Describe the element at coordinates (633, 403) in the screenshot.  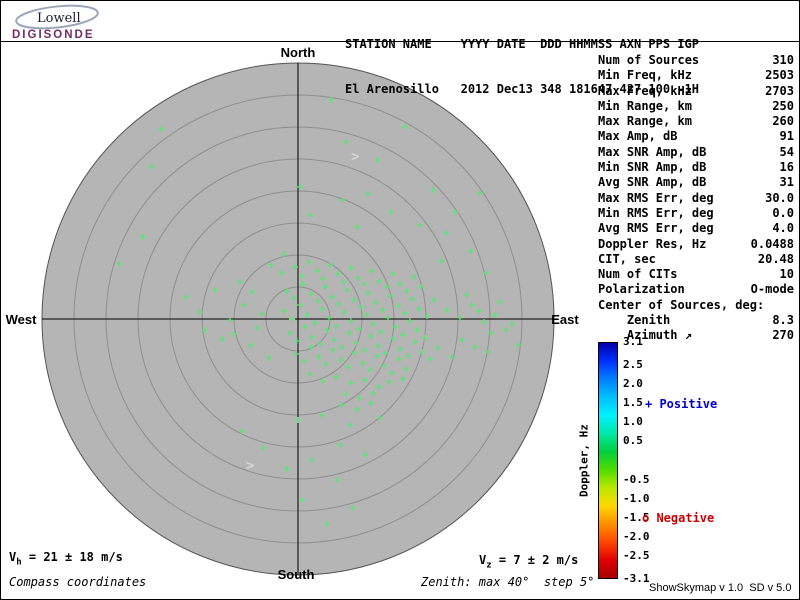
I see `colorbar-tick-label: 1.5` at that location.